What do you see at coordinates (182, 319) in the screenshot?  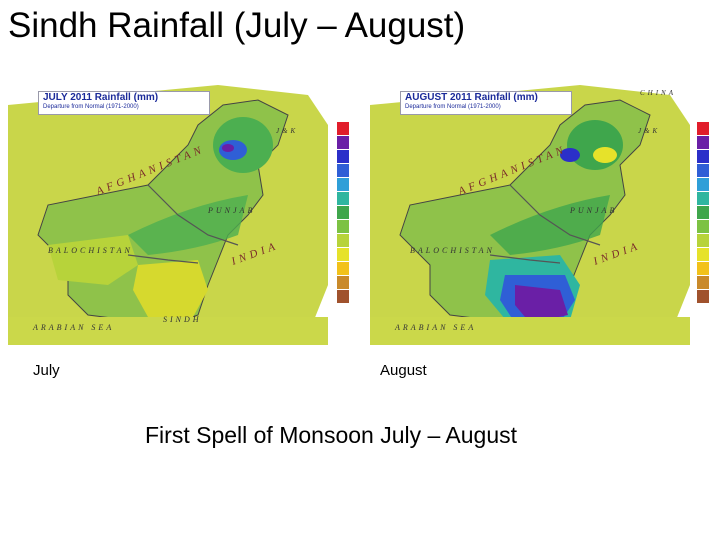 I see `july-label-sindh: SINDH` at bounding box center [182, 319].